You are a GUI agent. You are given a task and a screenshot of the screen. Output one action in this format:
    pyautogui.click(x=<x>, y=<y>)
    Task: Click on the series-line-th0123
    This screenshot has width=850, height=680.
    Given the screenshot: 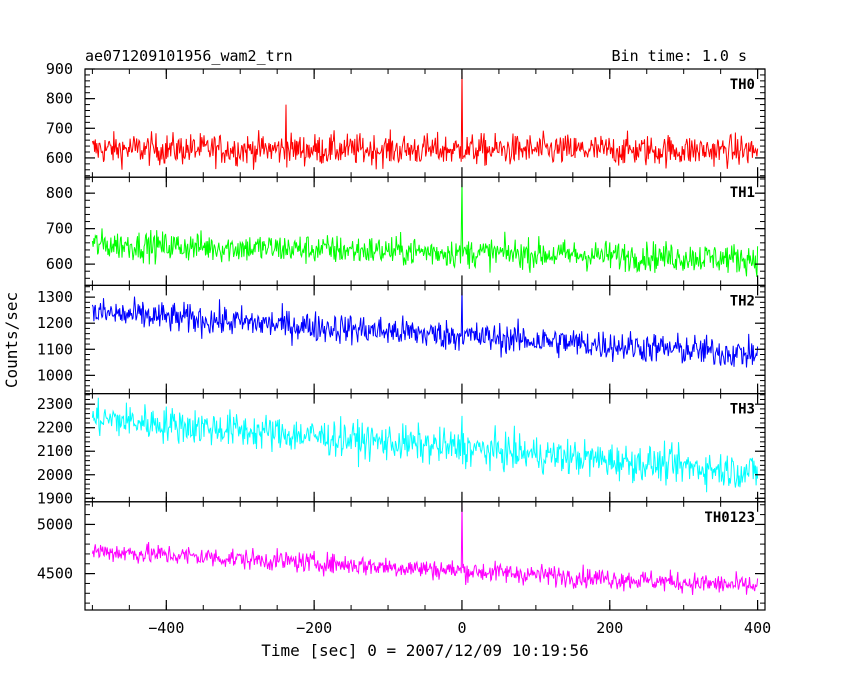 What is the action you would take?
    pyautogui.click(x=425, y=548)
    